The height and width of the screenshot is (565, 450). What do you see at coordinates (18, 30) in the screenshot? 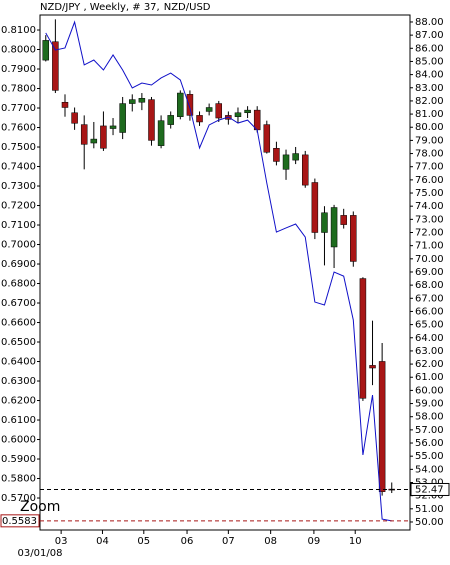
I see `y-tick-label: 0.8100` at bounding box center [18, 30].